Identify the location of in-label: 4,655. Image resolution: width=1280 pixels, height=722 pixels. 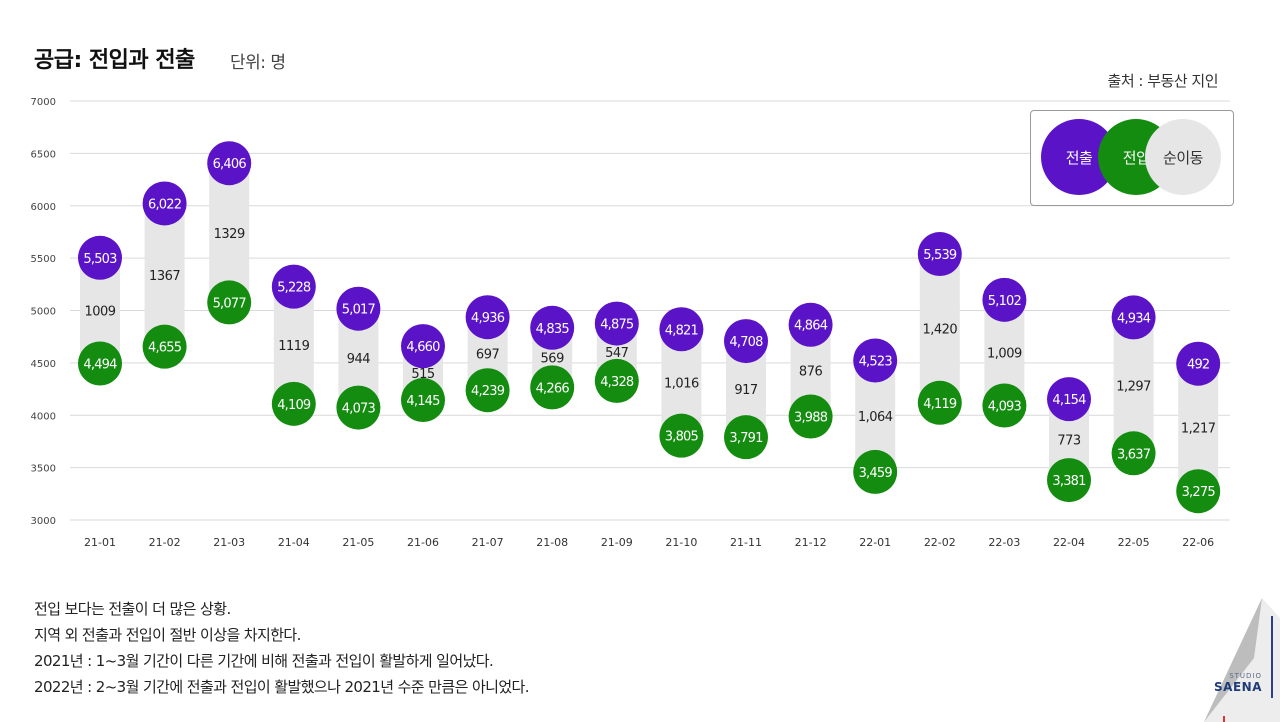
(165, 348).